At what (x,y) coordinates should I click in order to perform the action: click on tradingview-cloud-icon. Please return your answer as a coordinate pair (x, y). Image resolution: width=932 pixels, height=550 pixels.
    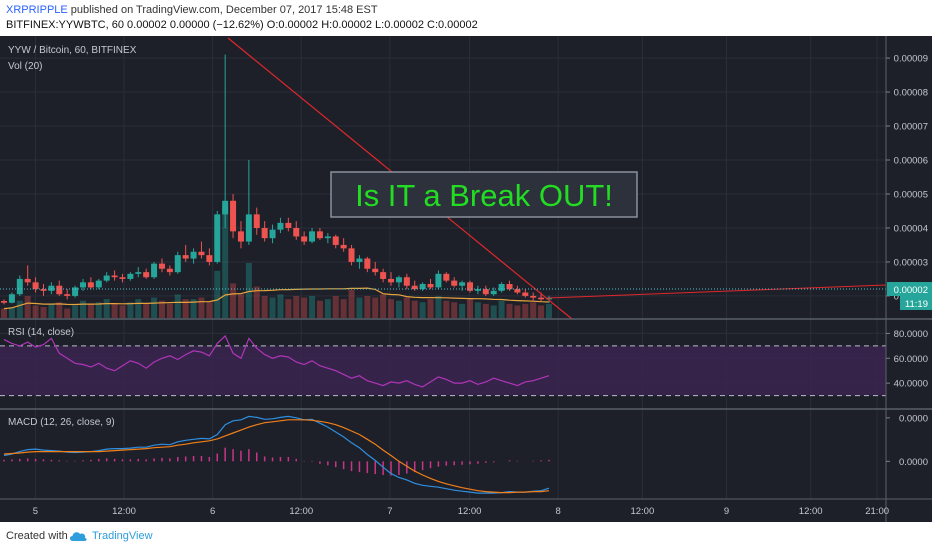
    Looking at the image, I should click on (78, 536).